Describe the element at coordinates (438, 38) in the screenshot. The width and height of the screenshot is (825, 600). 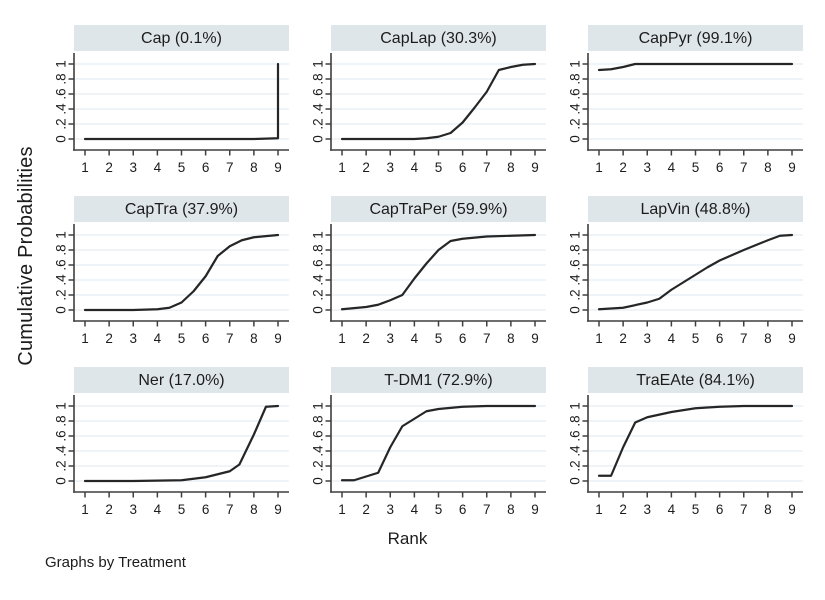
I see `panel-title: CapLap (30.3%)` at that location.